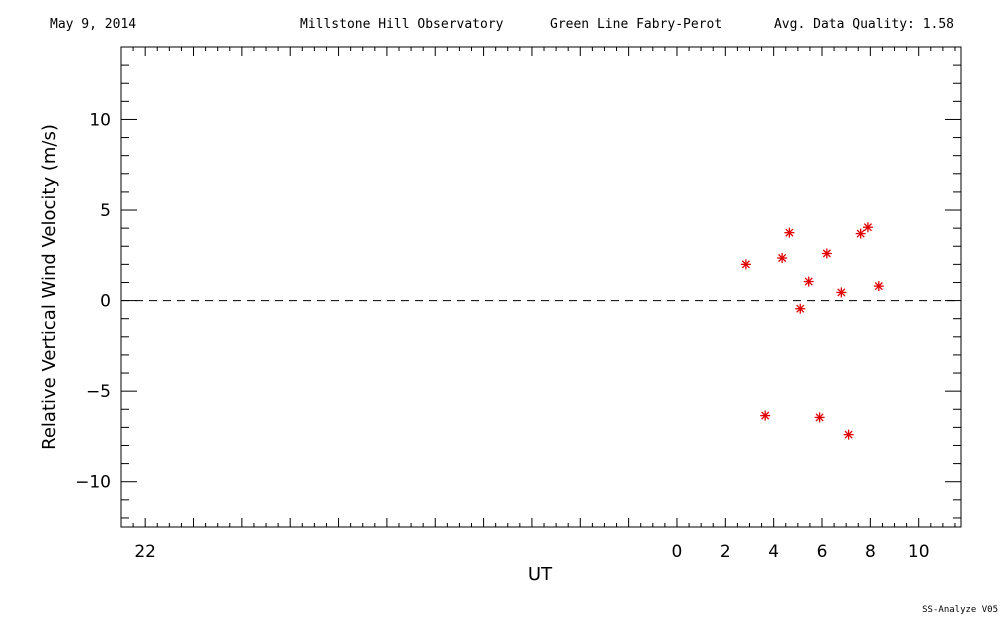  I want to click on y-tick-label: 10, so click(100, 120).